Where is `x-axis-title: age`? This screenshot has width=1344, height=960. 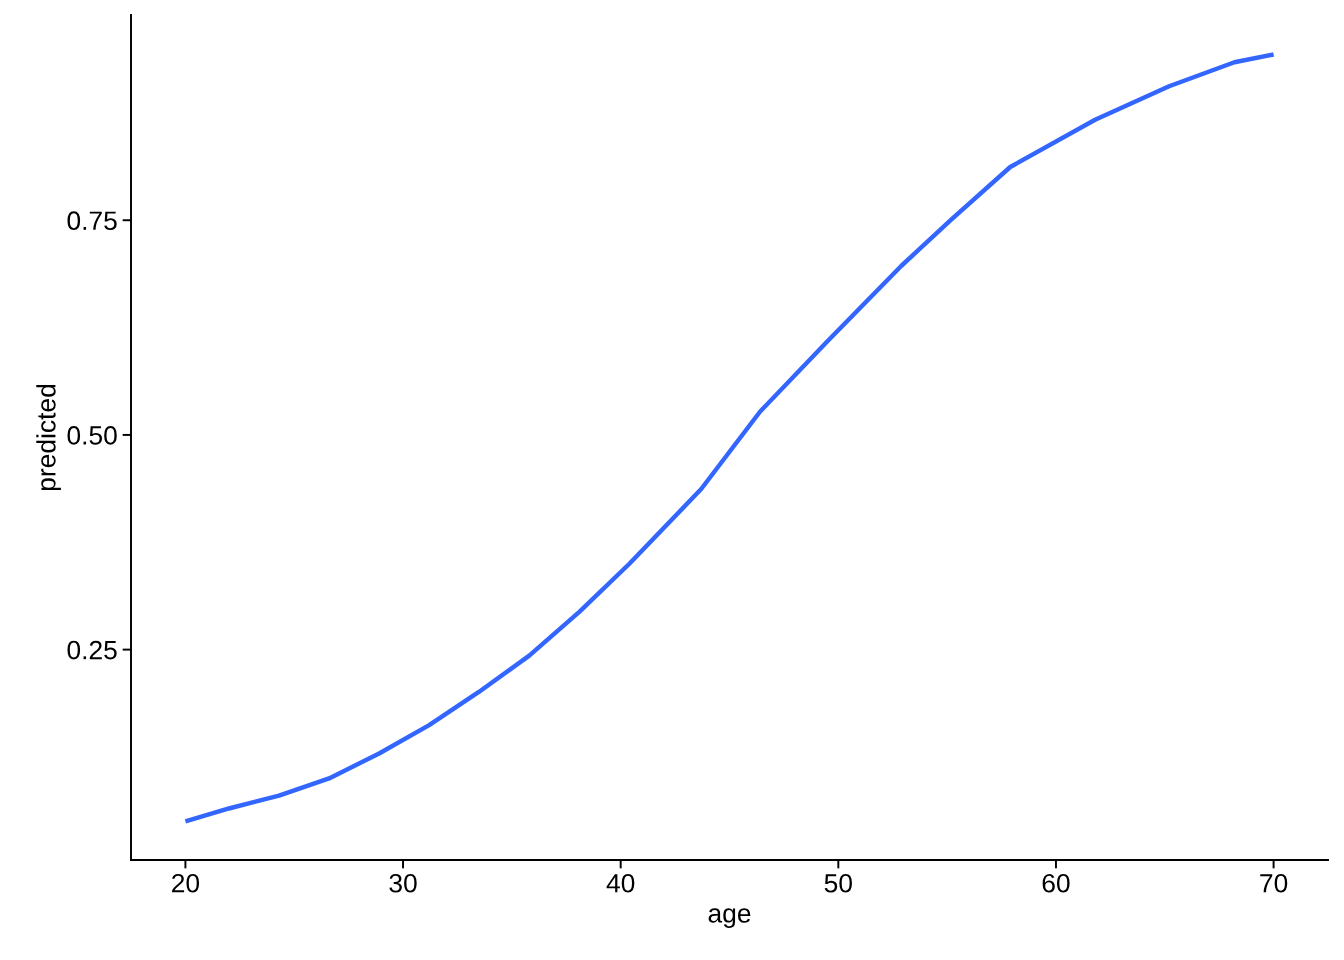
x-axis-title: age is located at coordinates (729, 918).